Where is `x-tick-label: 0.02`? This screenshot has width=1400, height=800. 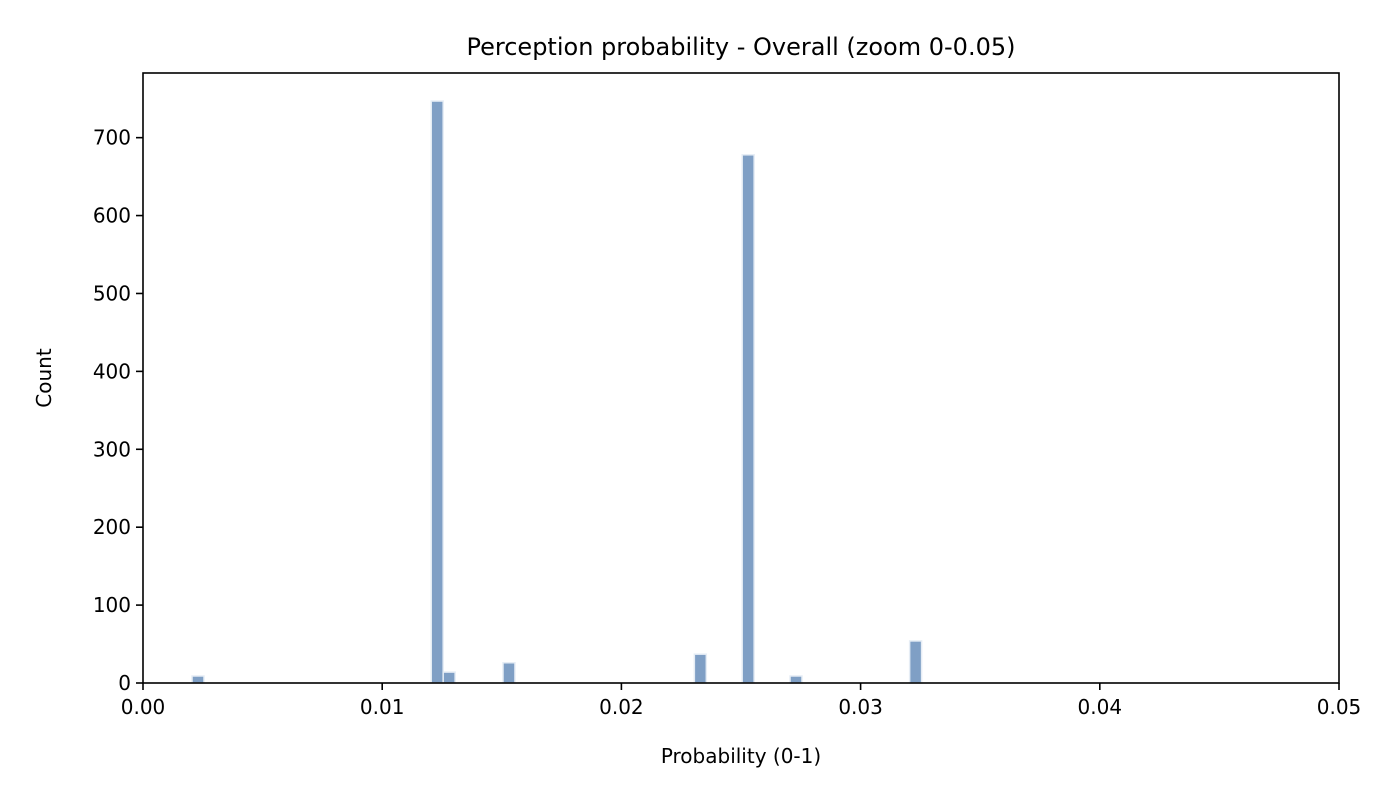
x-tick-label: 0.02 is located at coordinates (621, 707).